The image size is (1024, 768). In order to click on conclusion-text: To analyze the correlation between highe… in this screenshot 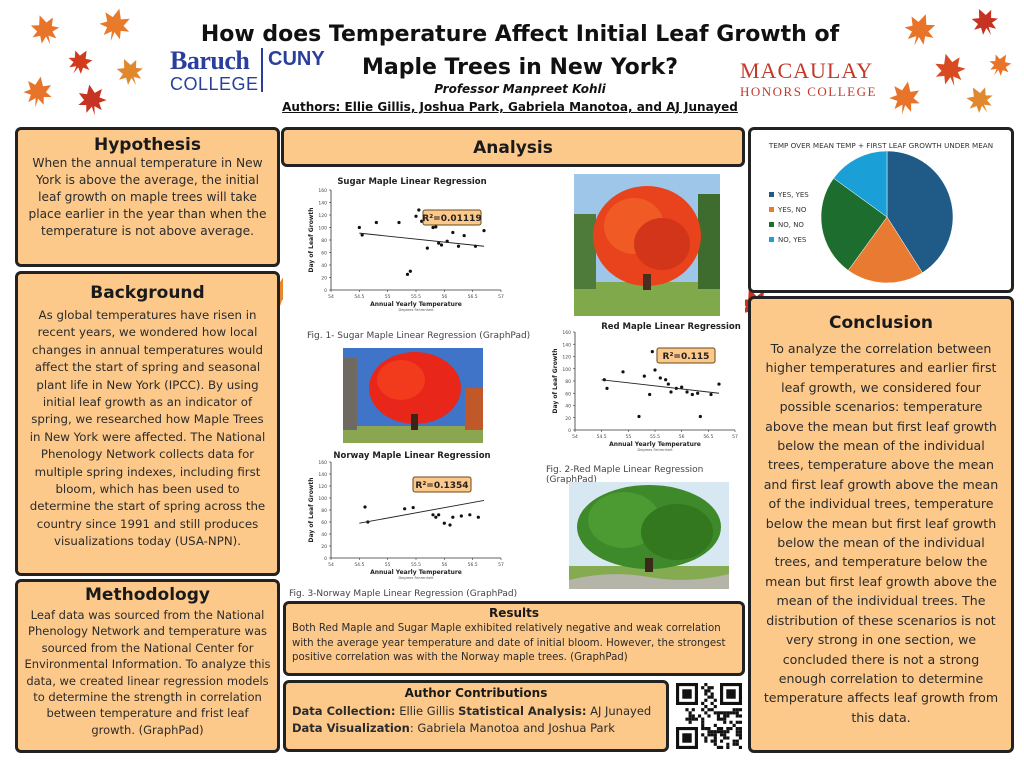, I will do `click(881, 533)`.